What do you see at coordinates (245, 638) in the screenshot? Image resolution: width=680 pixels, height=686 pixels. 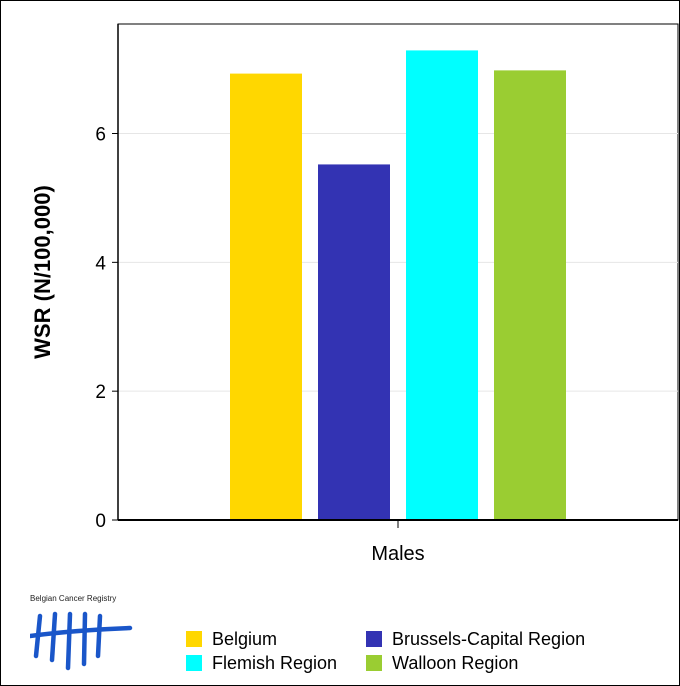 I see `legend-label: Belgium` at bounding box center [245, 638].